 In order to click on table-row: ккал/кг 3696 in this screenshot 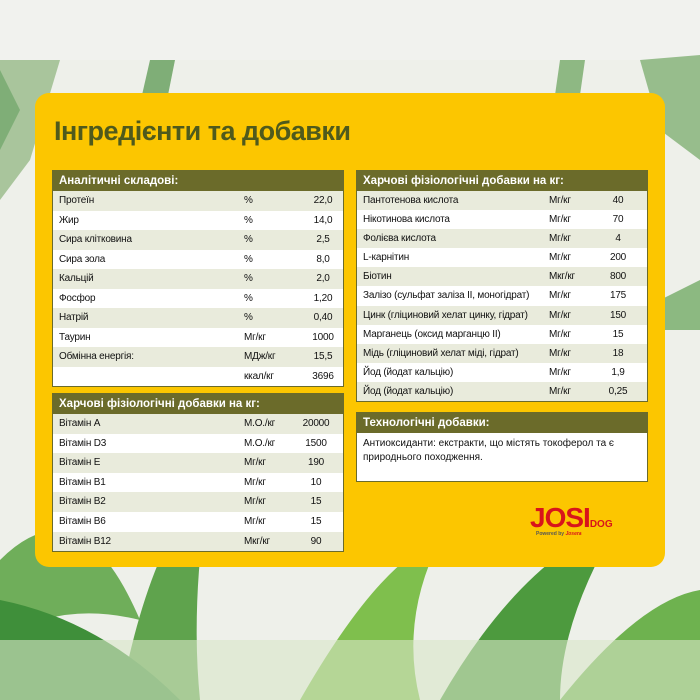, I will do `click(198, 377)`.